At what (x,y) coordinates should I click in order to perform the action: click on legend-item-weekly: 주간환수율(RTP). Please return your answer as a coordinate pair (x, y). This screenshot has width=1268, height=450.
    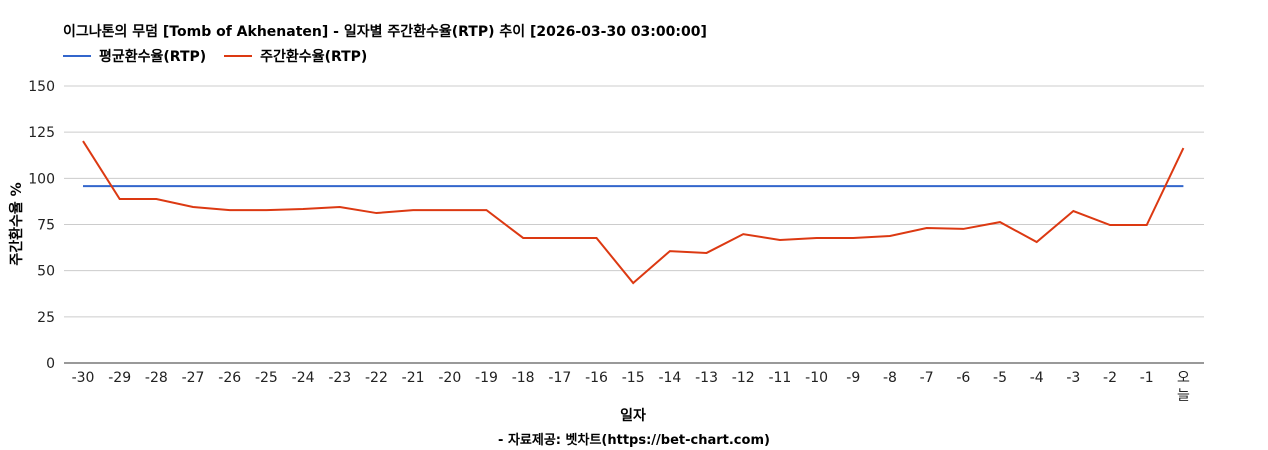
    Looking at the image, I should click on (295, 56).